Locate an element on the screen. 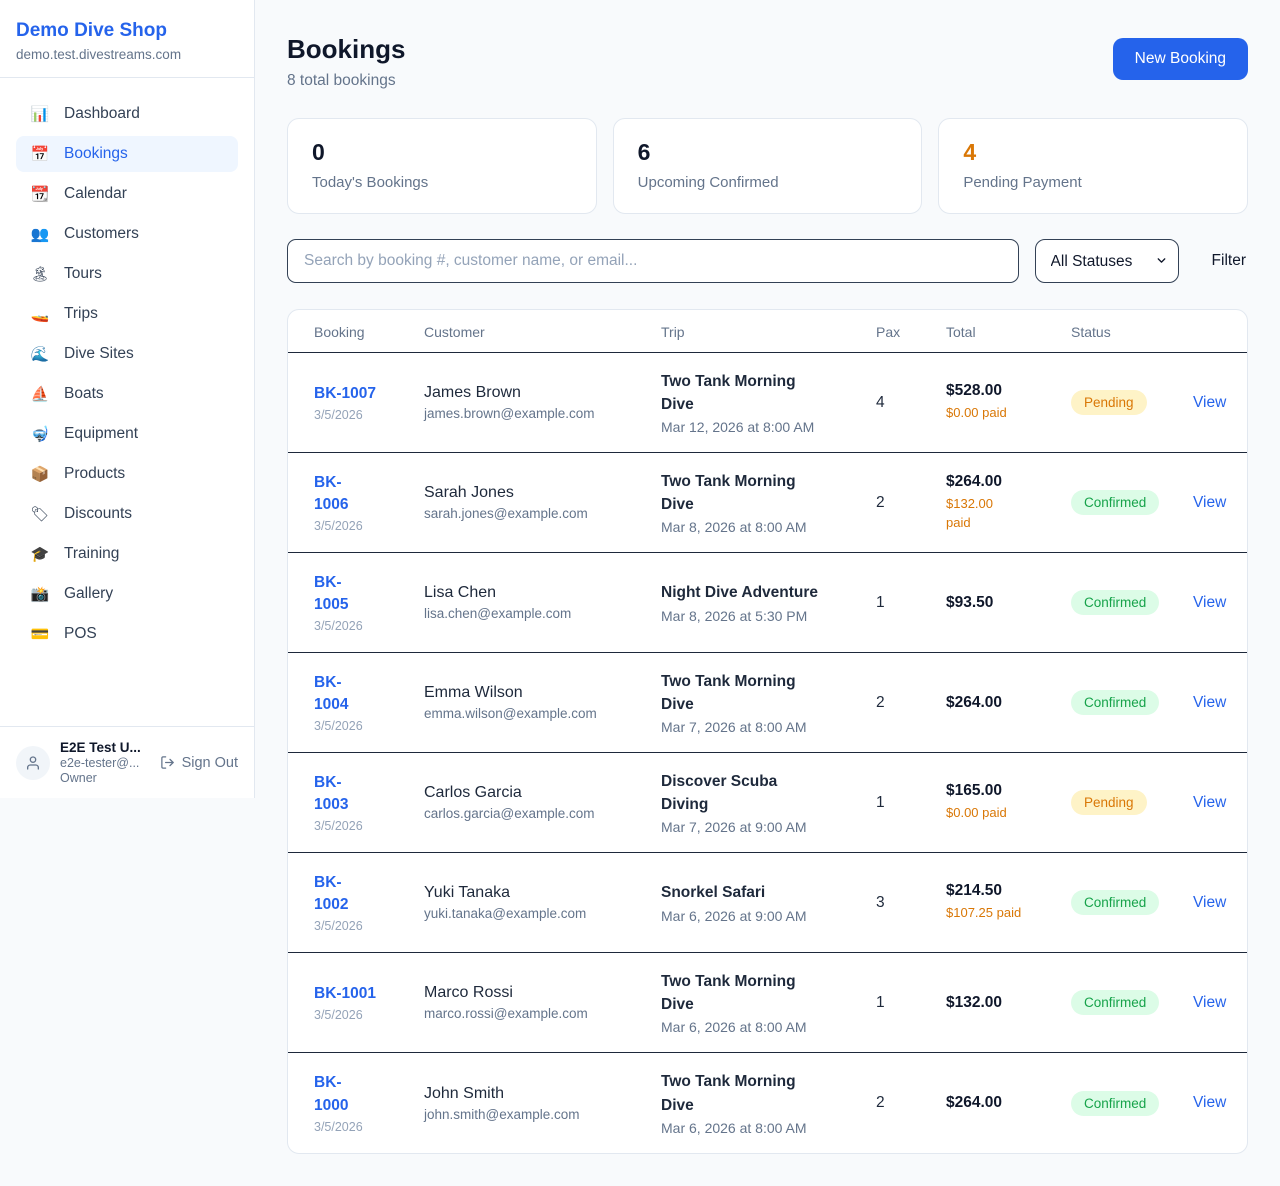 Image resolution: width=1280 pixels, height=1186 pixels. booking-id-link: BK-1007 is located at coordinates (345, 393).